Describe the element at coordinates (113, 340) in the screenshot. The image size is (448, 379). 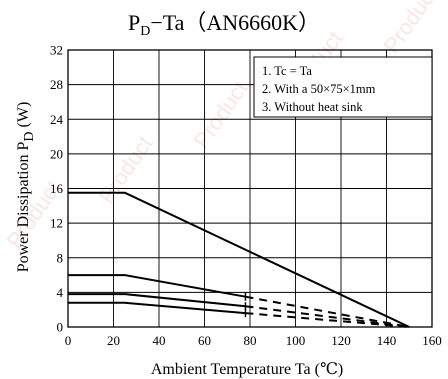
I see `x-tick-label: 20` at that location.